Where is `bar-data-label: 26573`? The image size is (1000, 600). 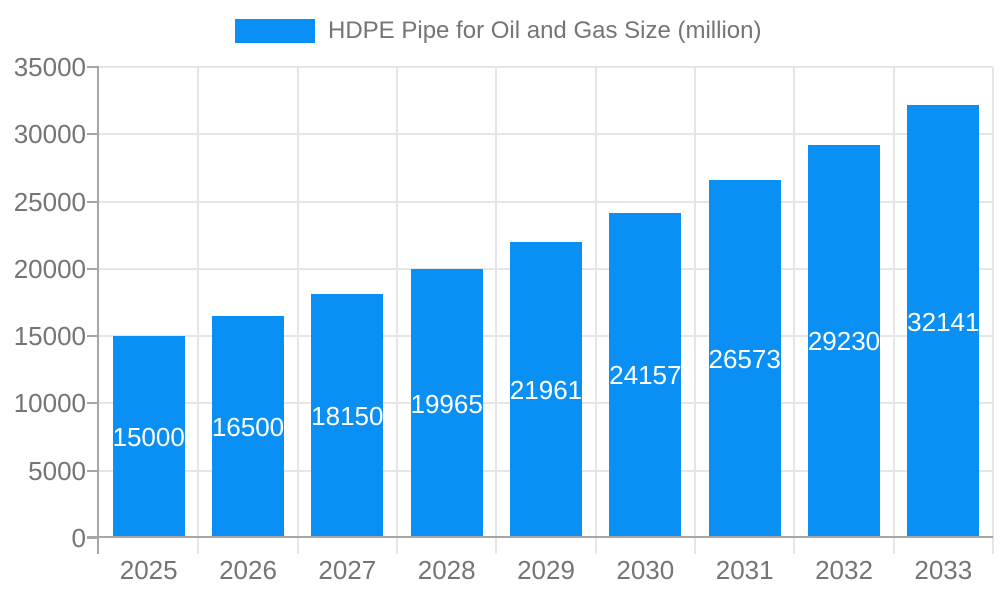 bar-data-label: 26573 is located at coordinates (744, 359).